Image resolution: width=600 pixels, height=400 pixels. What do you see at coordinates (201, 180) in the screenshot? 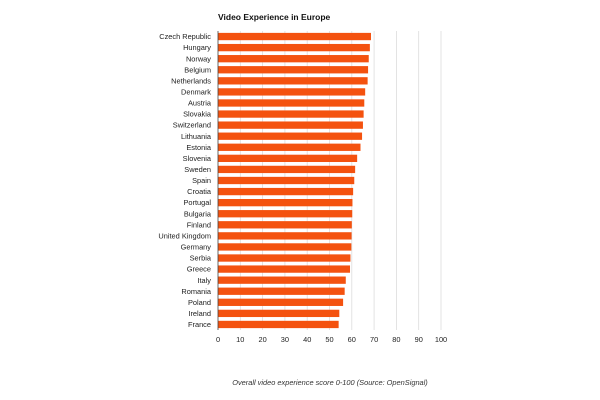
I see `category-label: Spain` at bounding box center [201, 180].